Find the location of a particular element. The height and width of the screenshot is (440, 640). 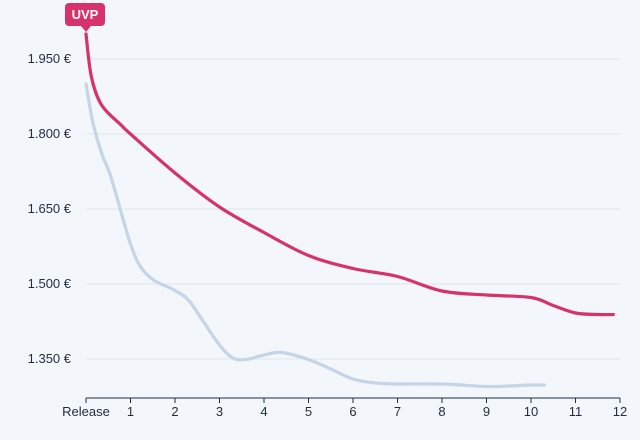

uvp-badge-label: UVP is located at coordinates (85, 14).